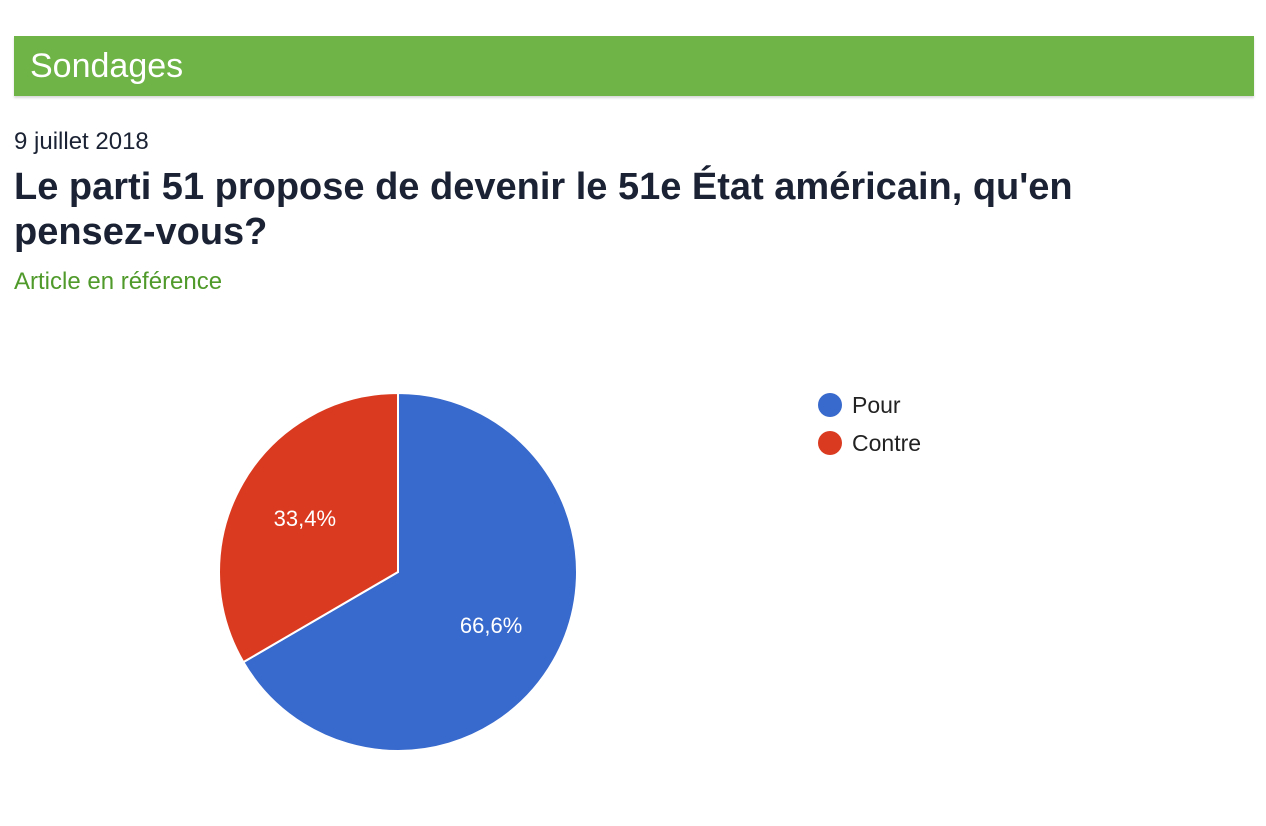  Describe the element at coordinates (886, 443) in the screenshot. I see `legend-label-contre: Contre` at that location.